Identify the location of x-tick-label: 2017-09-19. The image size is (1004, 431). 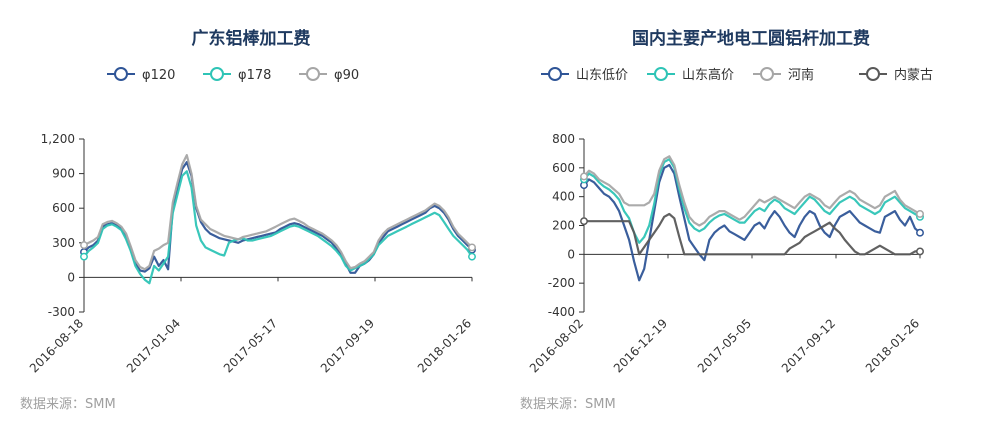
(347, 345).